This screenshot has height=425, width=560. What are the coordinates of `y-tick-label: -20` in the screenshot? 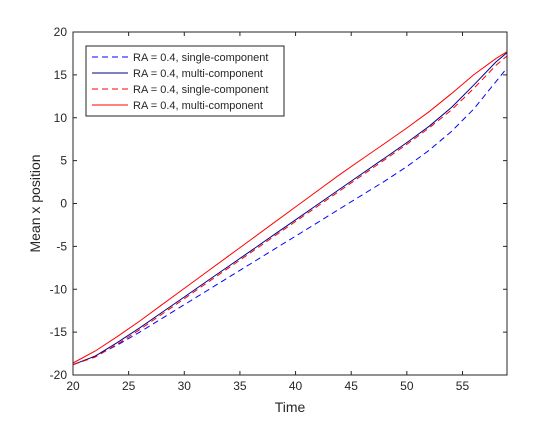 It's located at (59, 375).